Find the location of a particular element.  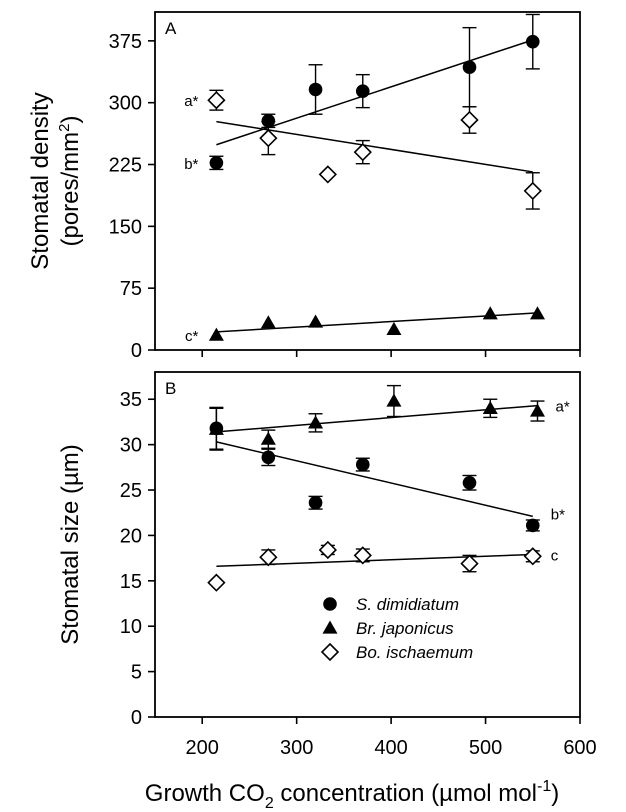

panel-b-ylabel: Stomatal size (µm) is located at coordinates (70, 544).